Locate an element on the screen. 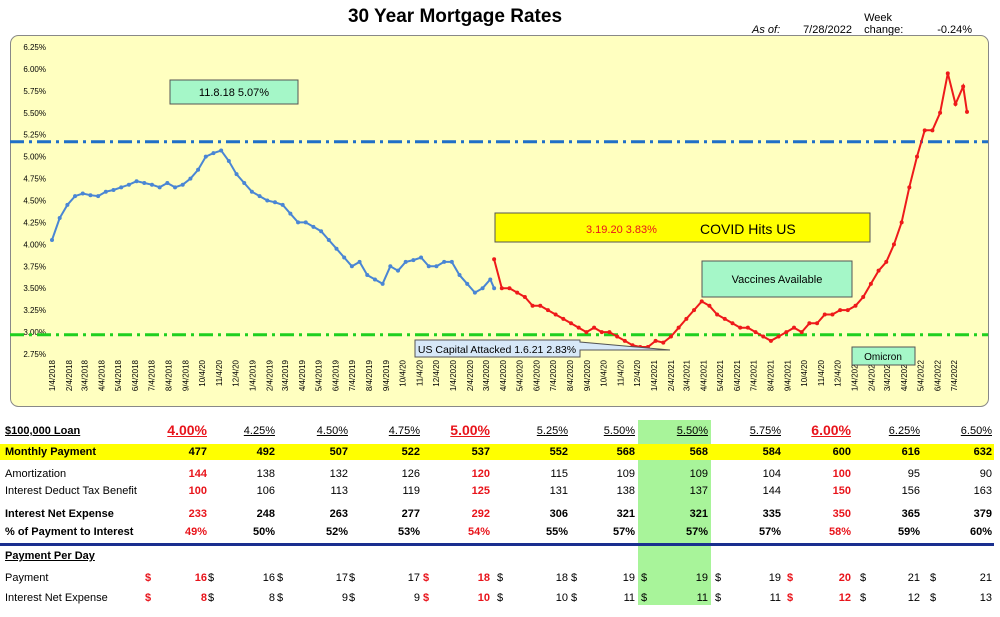  rate-header: 4.75% is located at coordinates (404, 431).